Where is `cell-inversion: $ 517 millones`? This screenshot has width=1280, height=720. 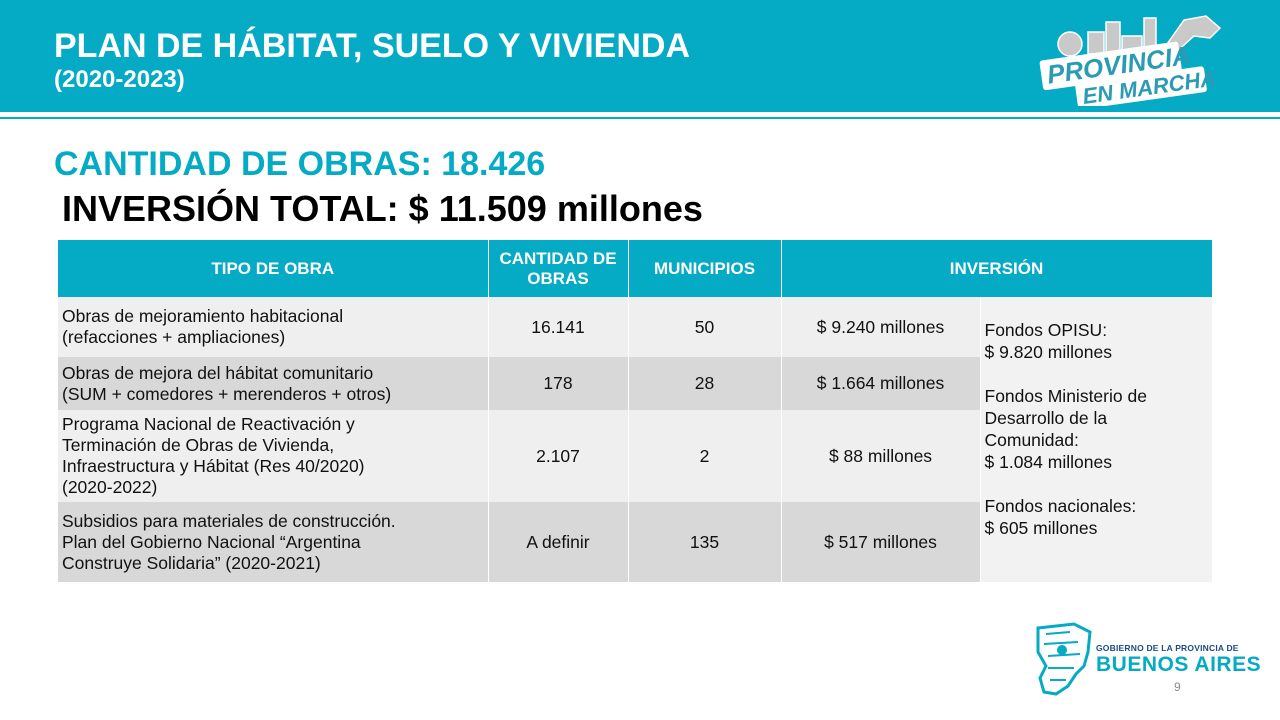
cell-inversion: $ 517 millones is located at coordinates (881, 542).